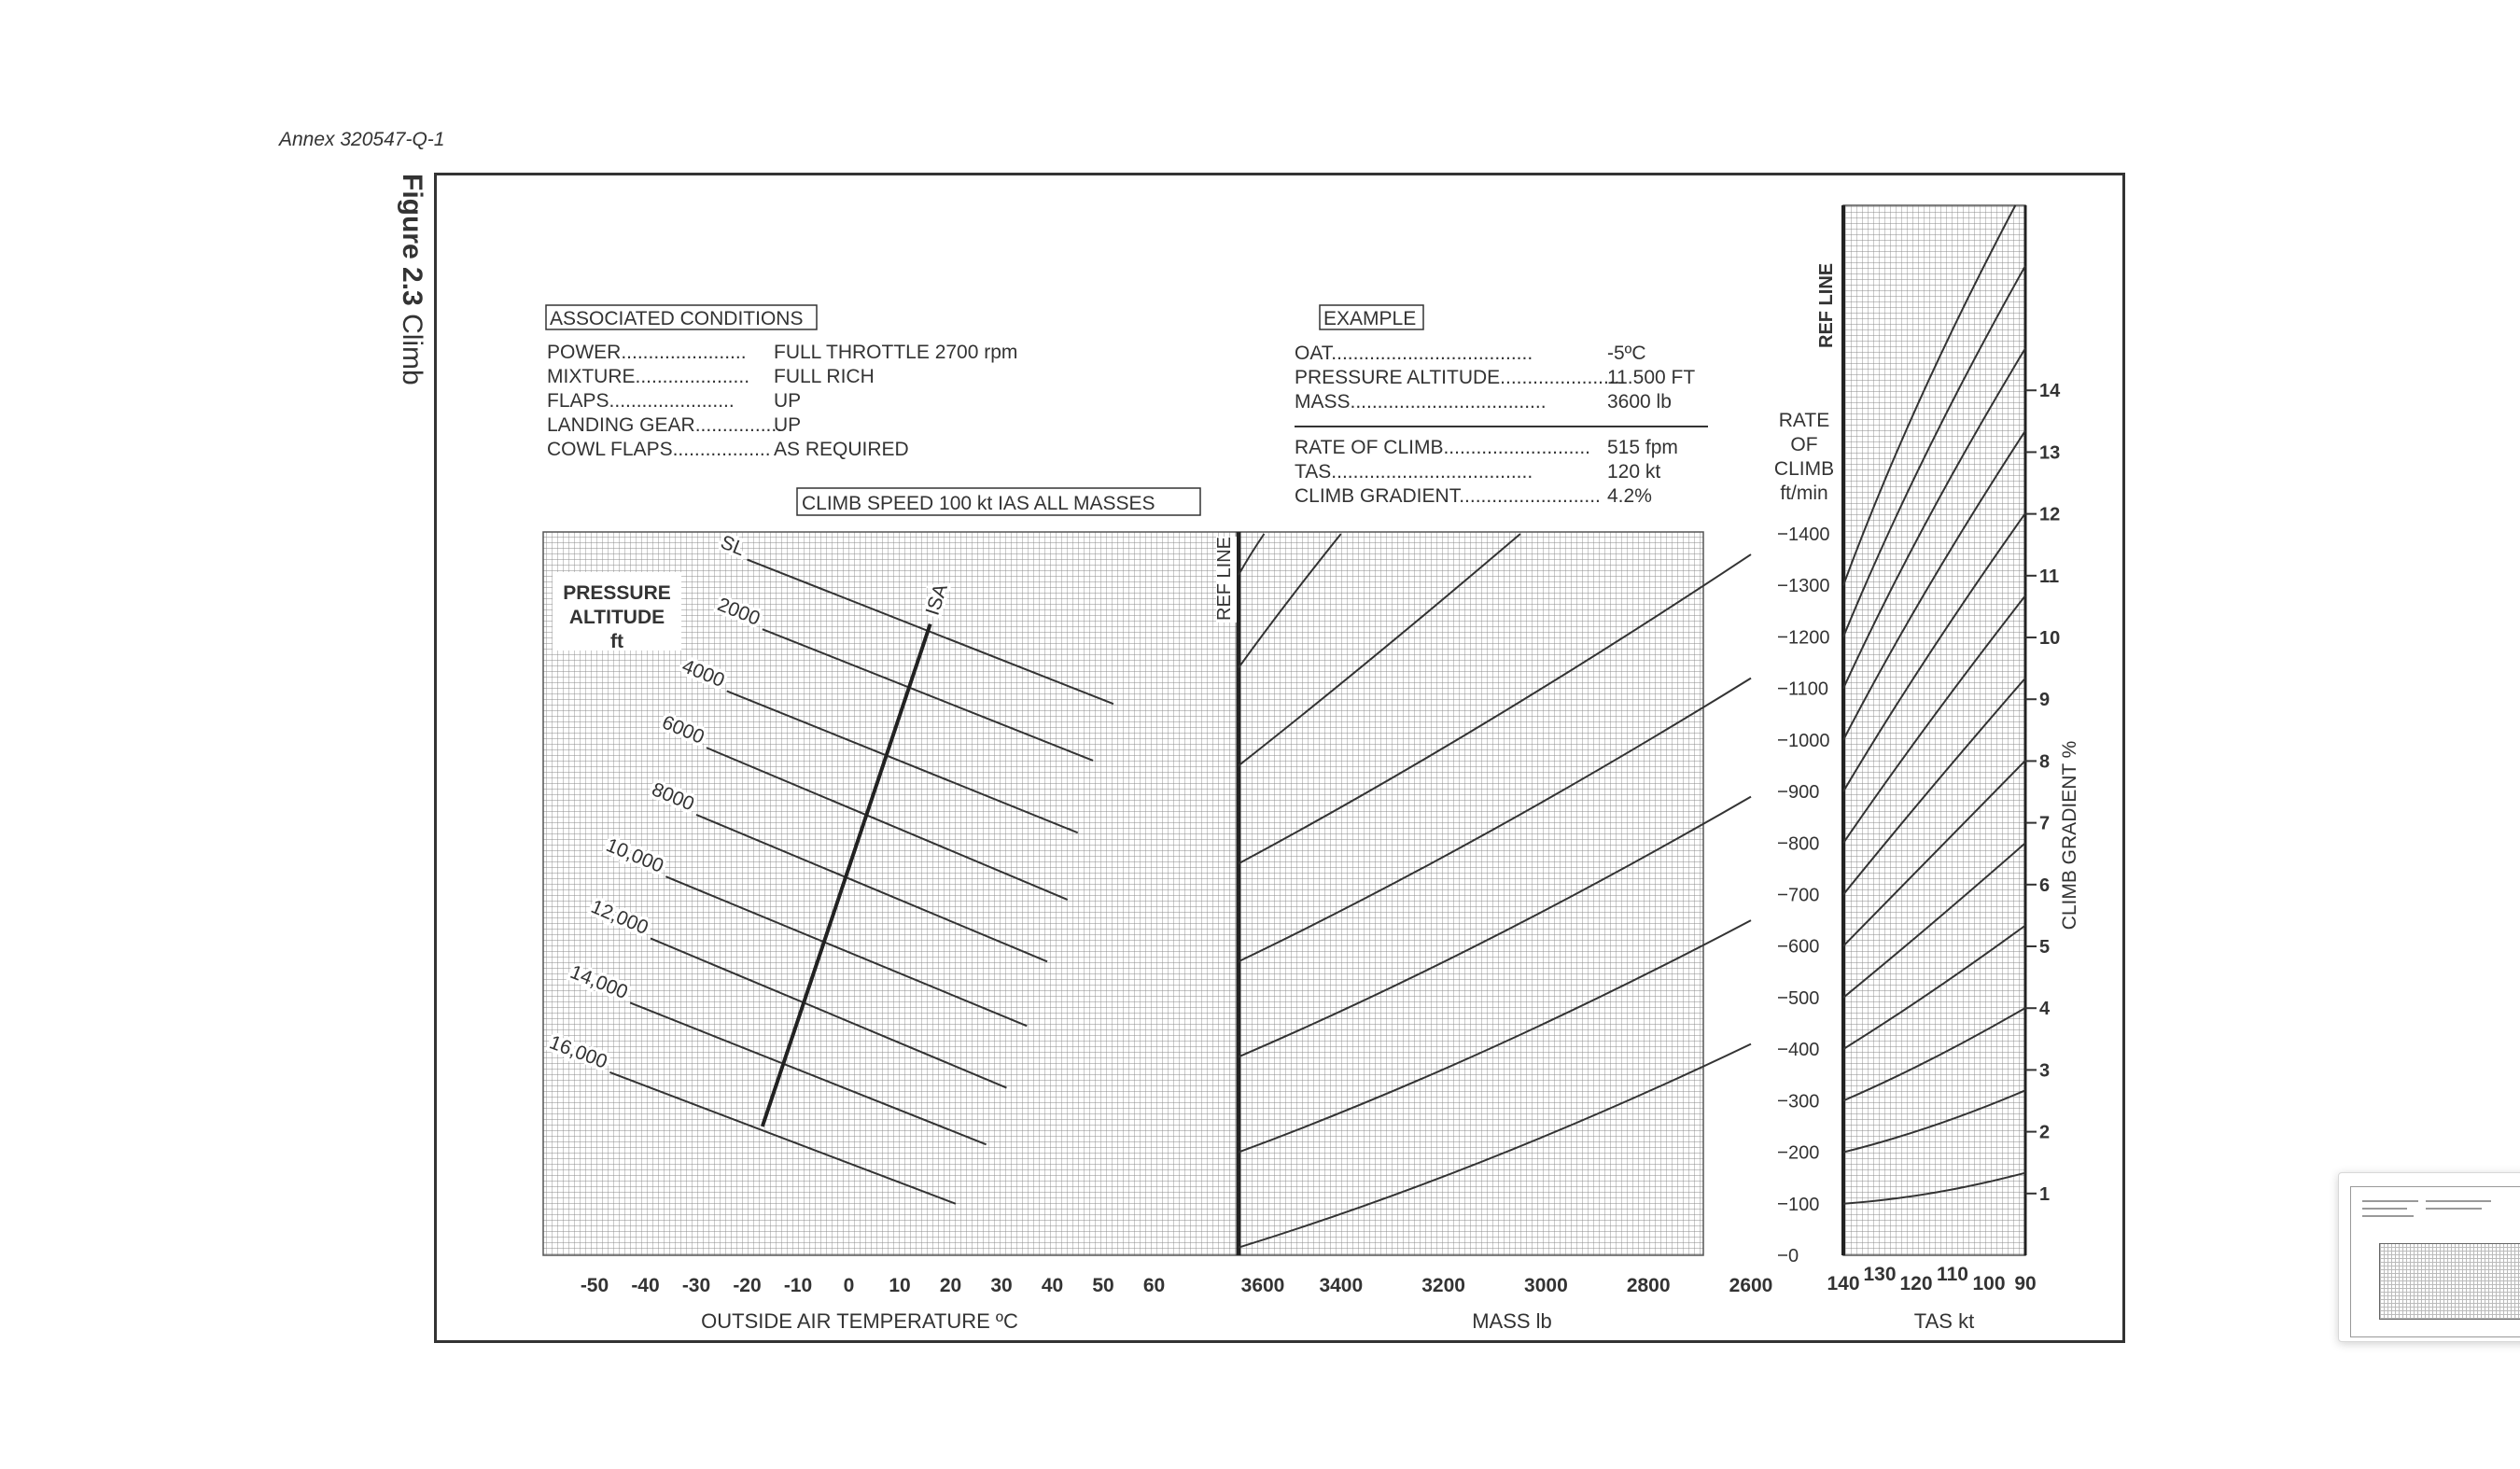 Image resolution: width=2520 pixels, height=1469 pixels. I want to click on oat-tick-label: 50, so click(1102, 1285).